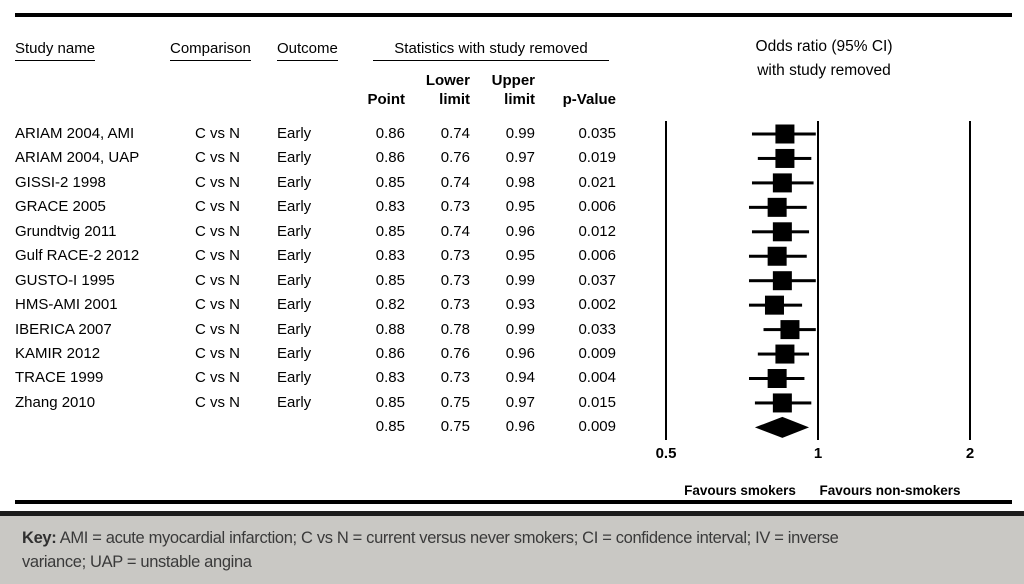 This screenshot has height=584, width=1024. What do you see at coordinates (447, 80) in the screenshot?
I see `column-header-lower-line1: Lower` at bounding box center [447, 80].